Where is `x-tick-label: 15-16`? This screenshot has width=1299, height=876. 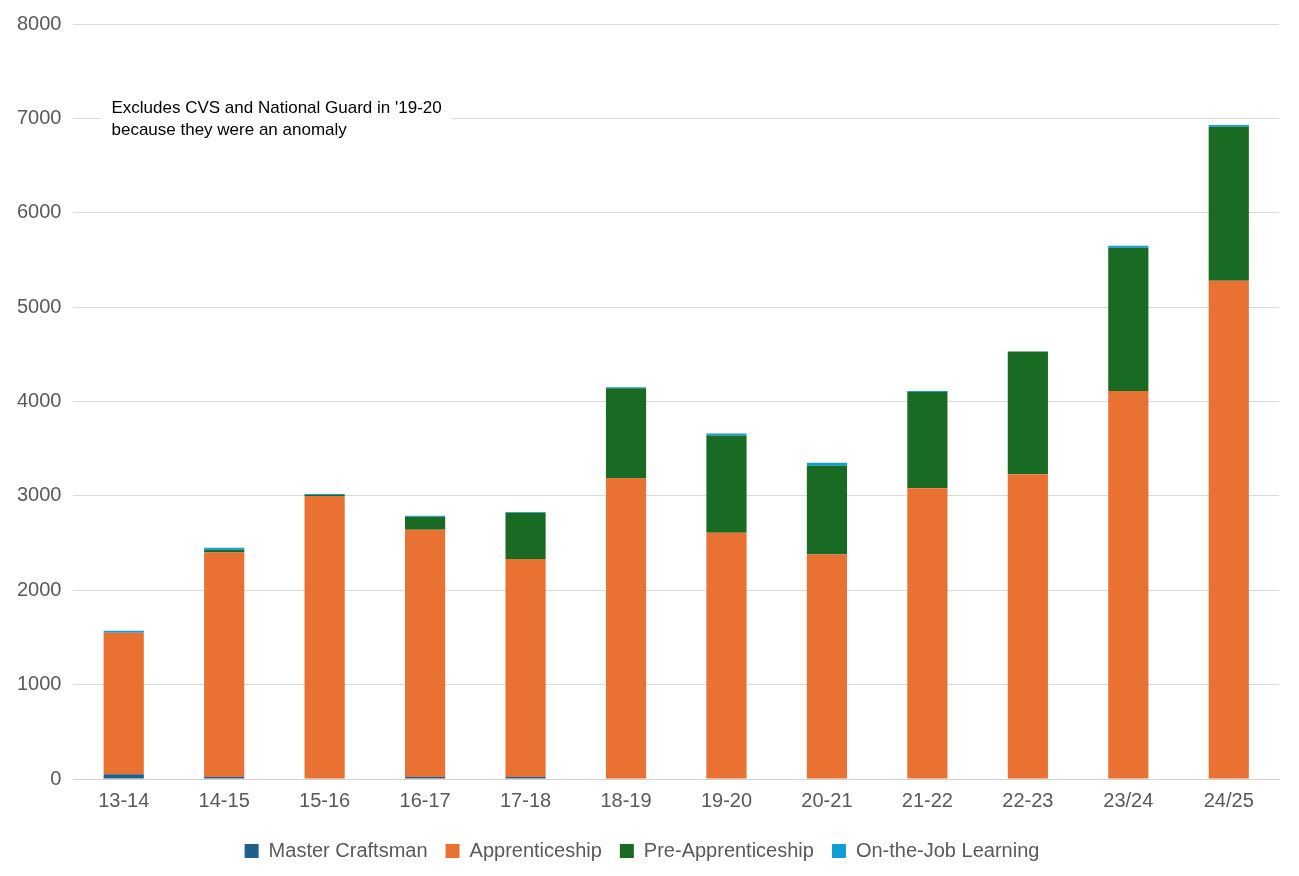 x-tick-label: 15-16 is located at coordinates (325, 799).